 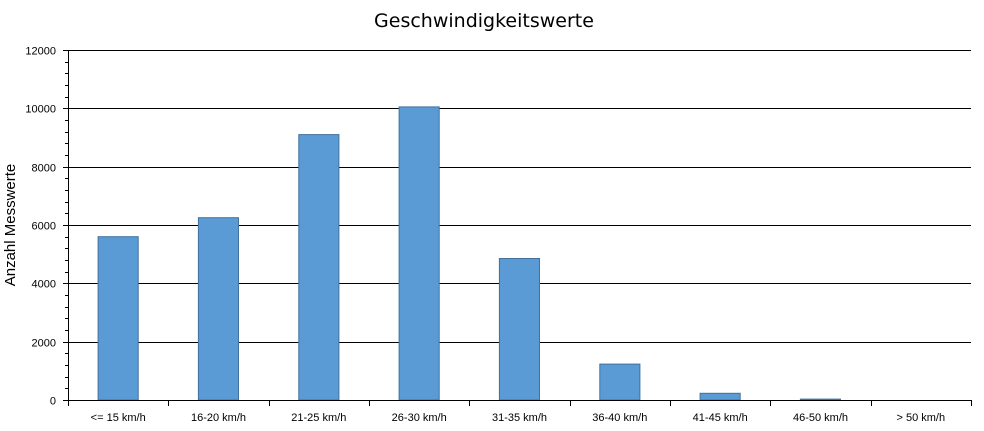 I want to click on y-tick-label: 10000, so click(x=40, y=110).